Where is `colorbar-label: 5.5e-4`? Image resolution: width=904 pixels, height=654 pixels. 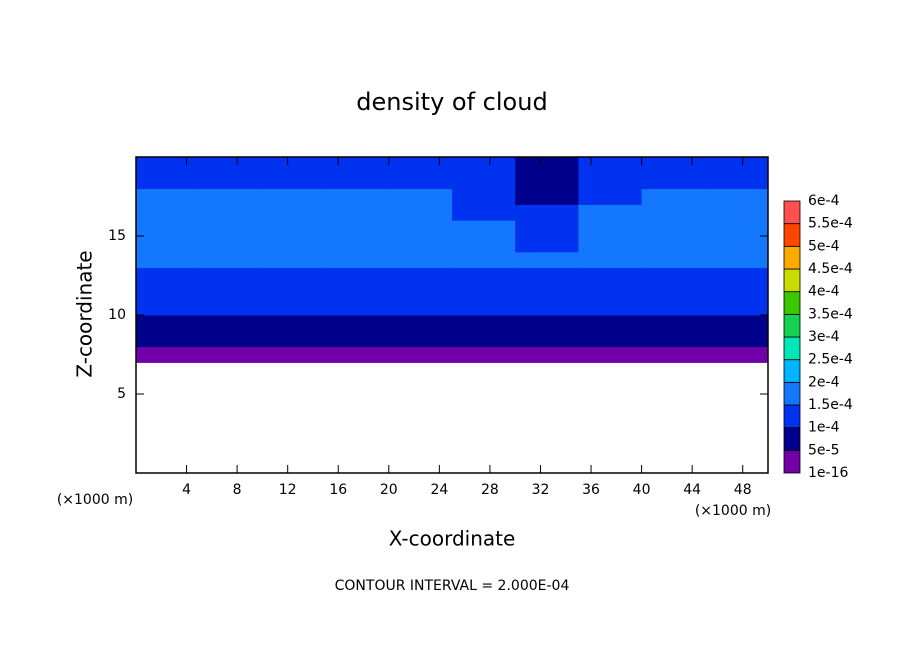
colorbar-label: 5.5e-4 is located at coordinates (830, 224).